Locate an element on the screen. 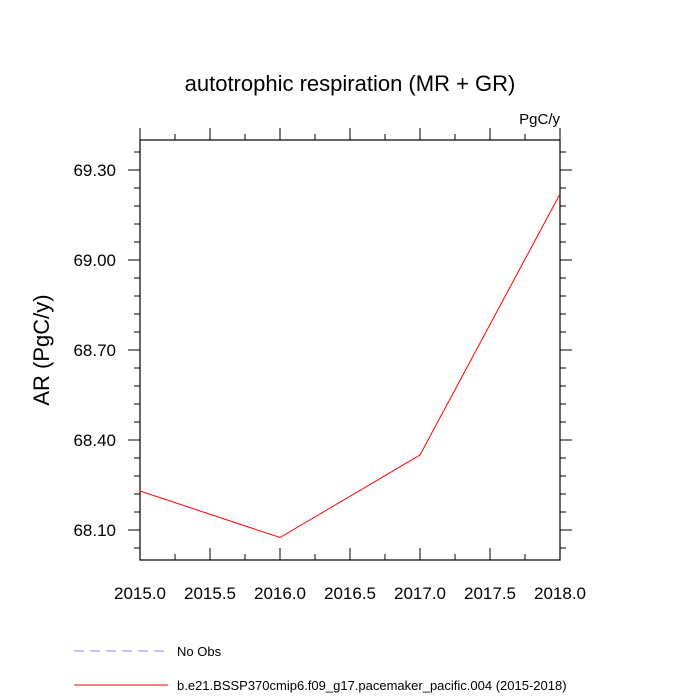 The image size is (700, 700). x-tick-label: 2018.0 is located at coordinates (560, 593).